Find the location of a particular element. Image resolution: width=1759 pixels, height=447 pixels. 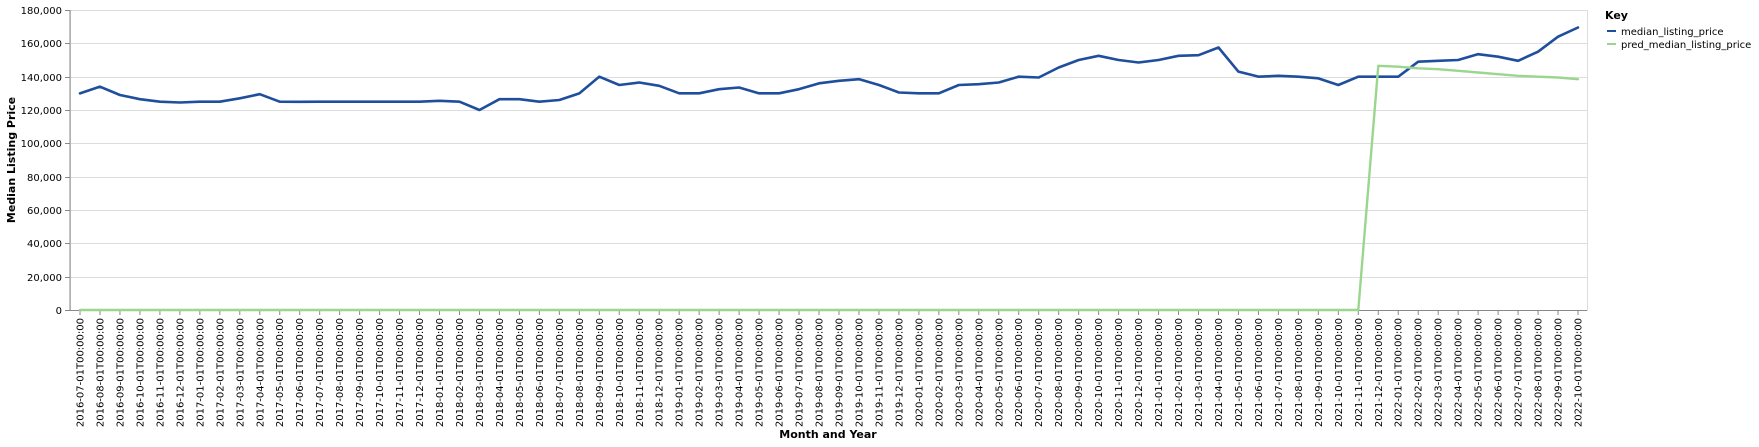

x-tick-label: 2021-02-01T00:00:00 is located at coordinates (1179, 372).